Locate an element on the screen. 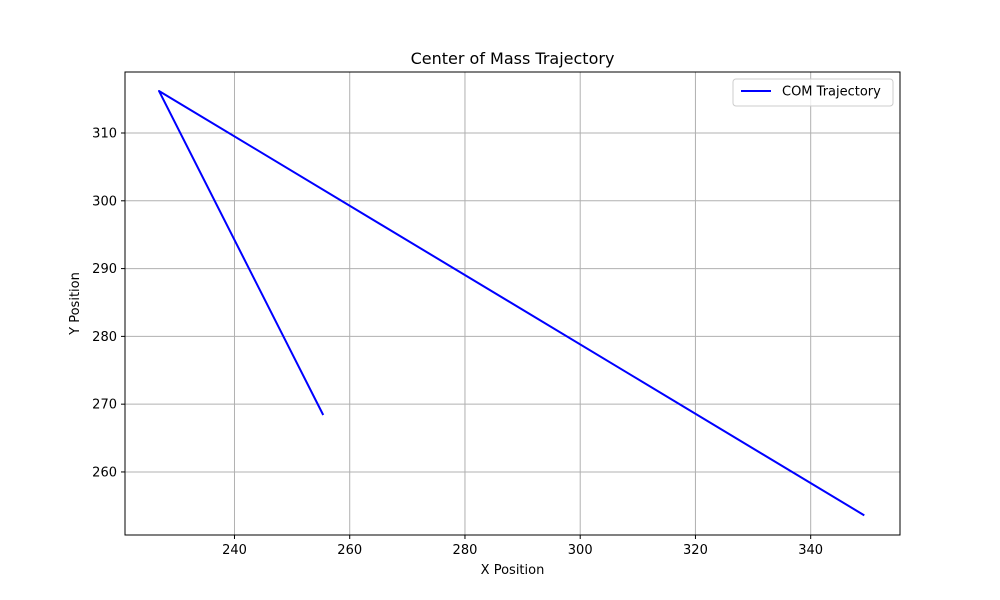 The width and height of the screenshot is (1000, 600). legend: COM Trajectory is located at coordinates (813, 92).